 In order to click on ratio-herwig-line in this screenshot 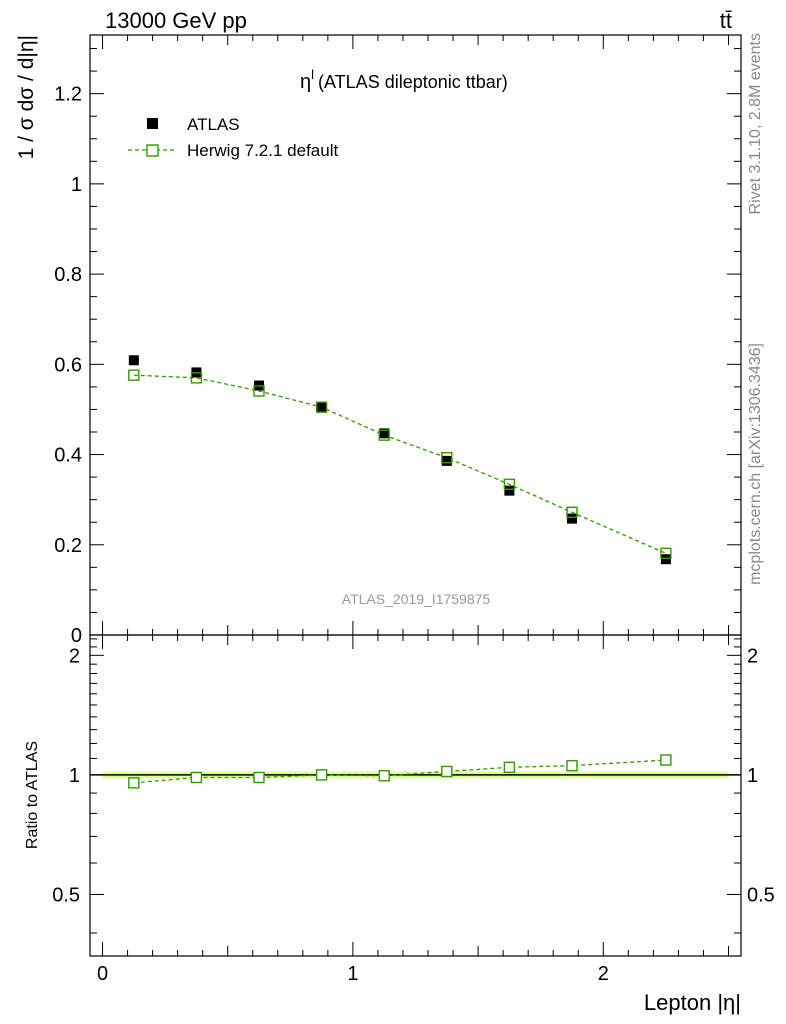, I will do `click(399, 771)`.